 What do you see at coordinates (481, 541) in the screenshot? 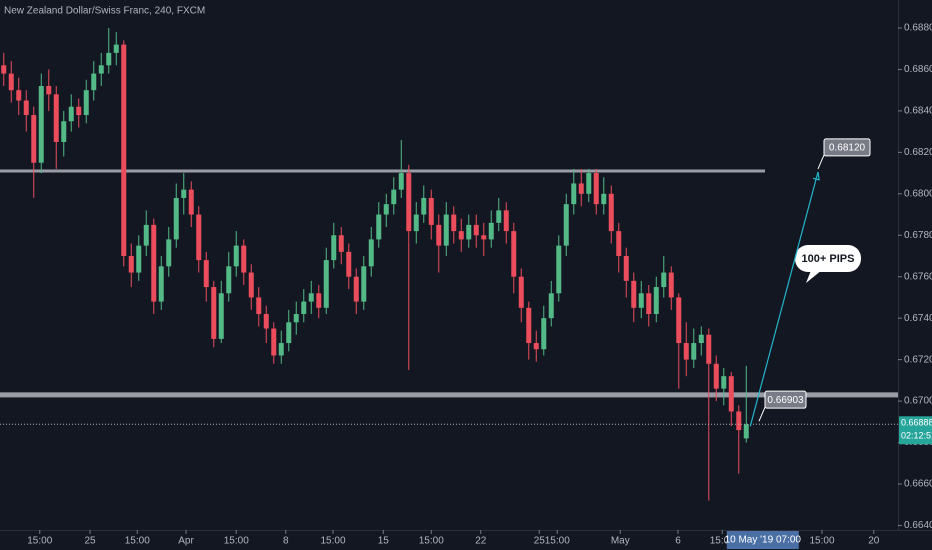
I see `x-tick-label: 22` at bounding box center [481, 541].